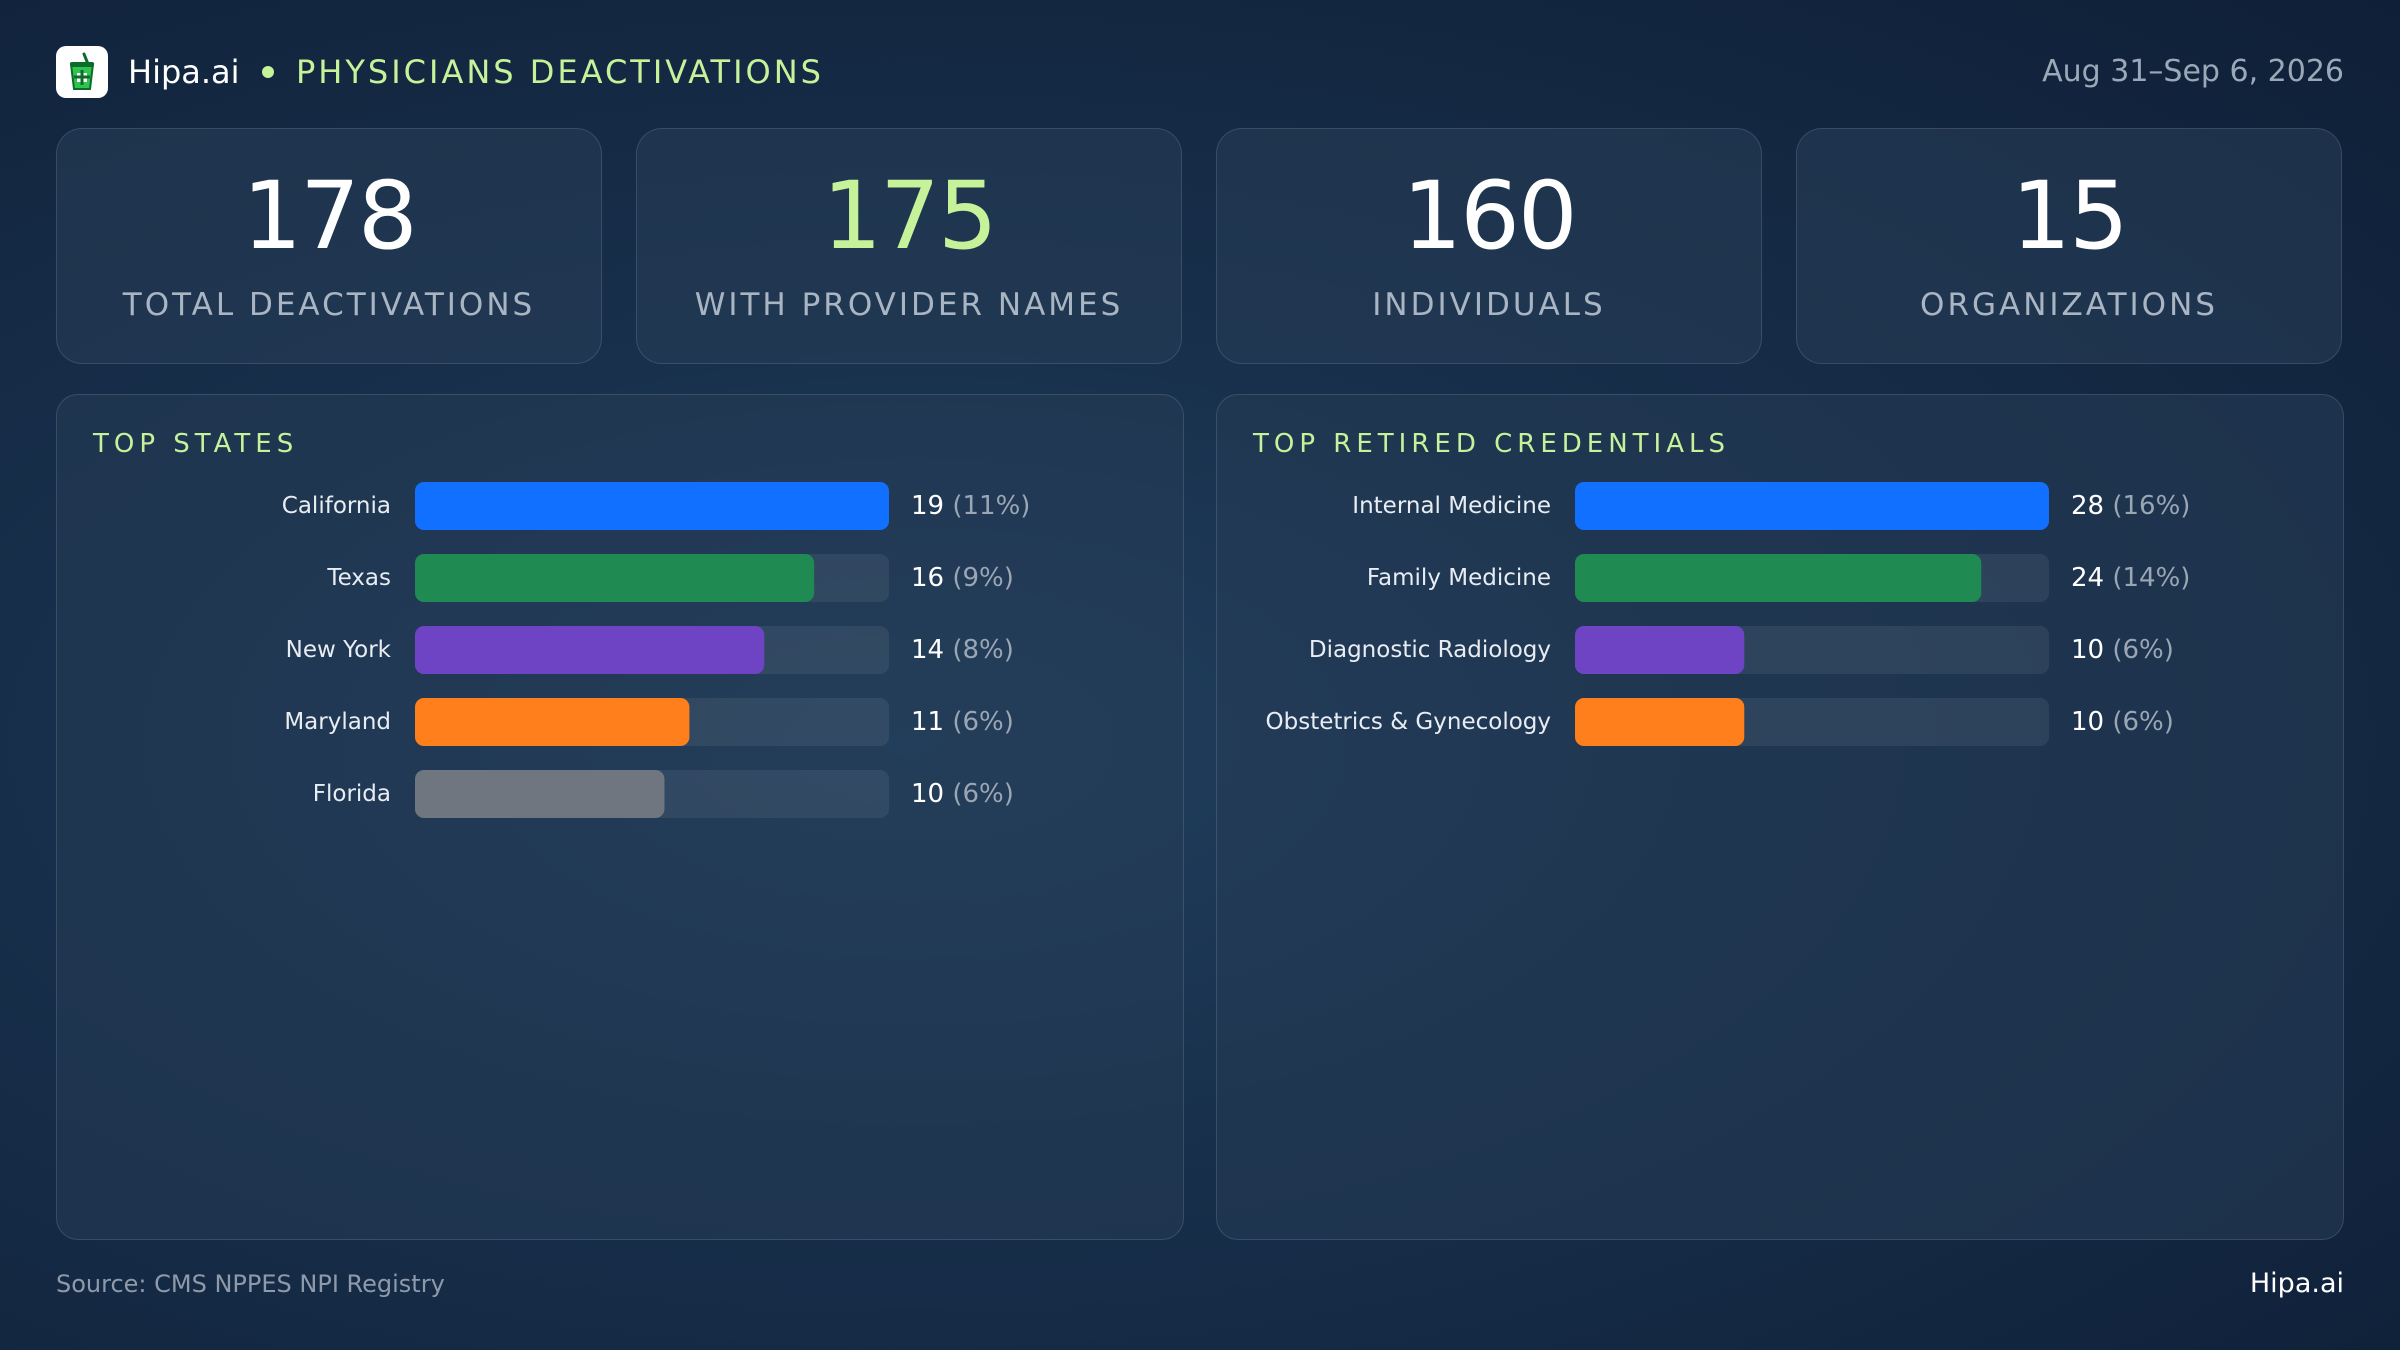  I want to click on value-percent: (9%), so click(983, 578).